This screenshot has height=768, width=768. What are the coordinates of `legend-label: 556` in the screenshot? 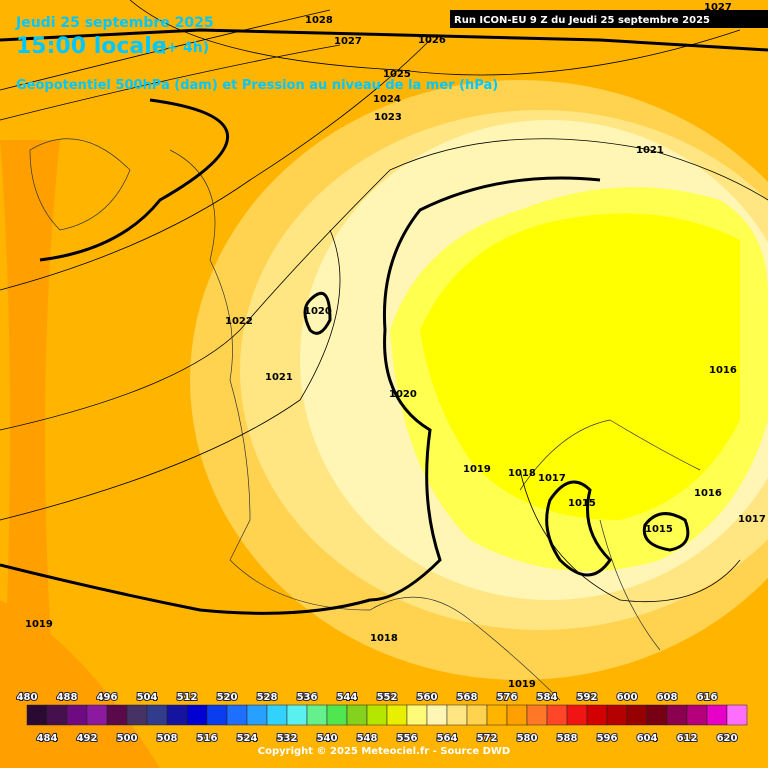 It's located at (407, 738).